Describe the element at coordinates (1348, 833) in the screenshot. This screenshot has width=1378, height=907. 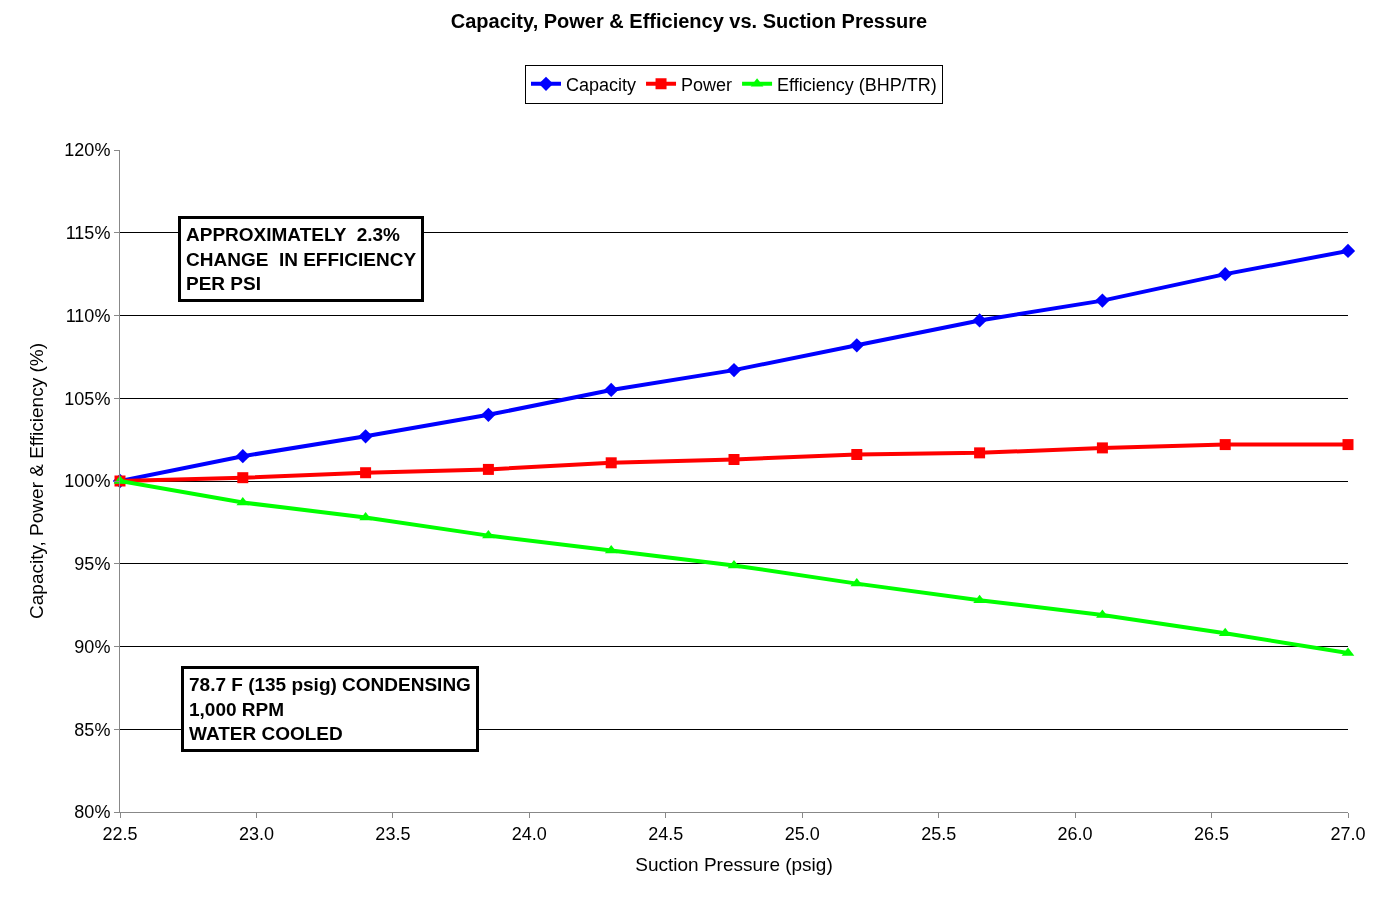
I see `x-tick-label: 27.0` at that location.